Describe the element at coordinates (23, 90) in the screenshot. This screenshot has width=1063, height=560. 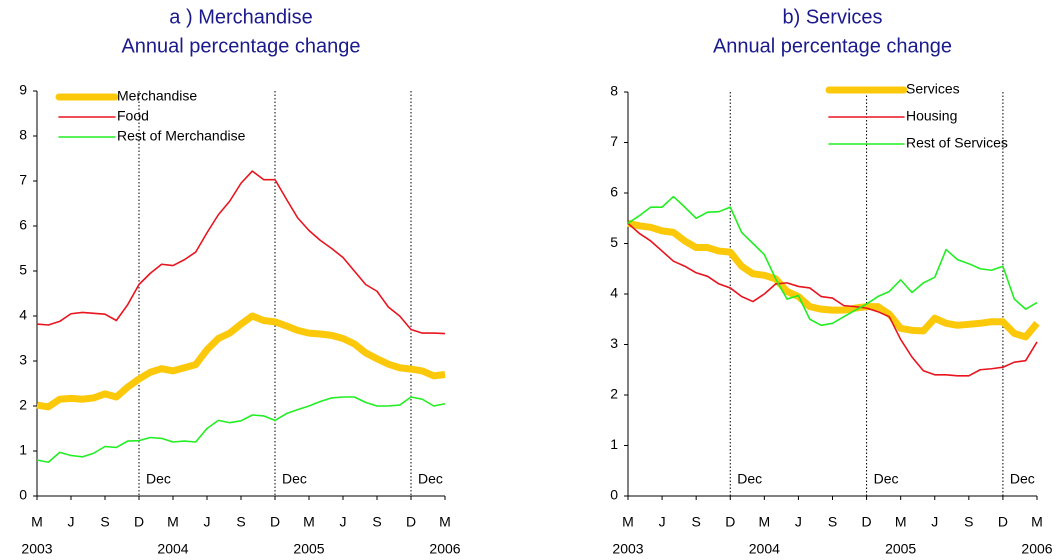
I see `y-tick-label: 9` at that location.